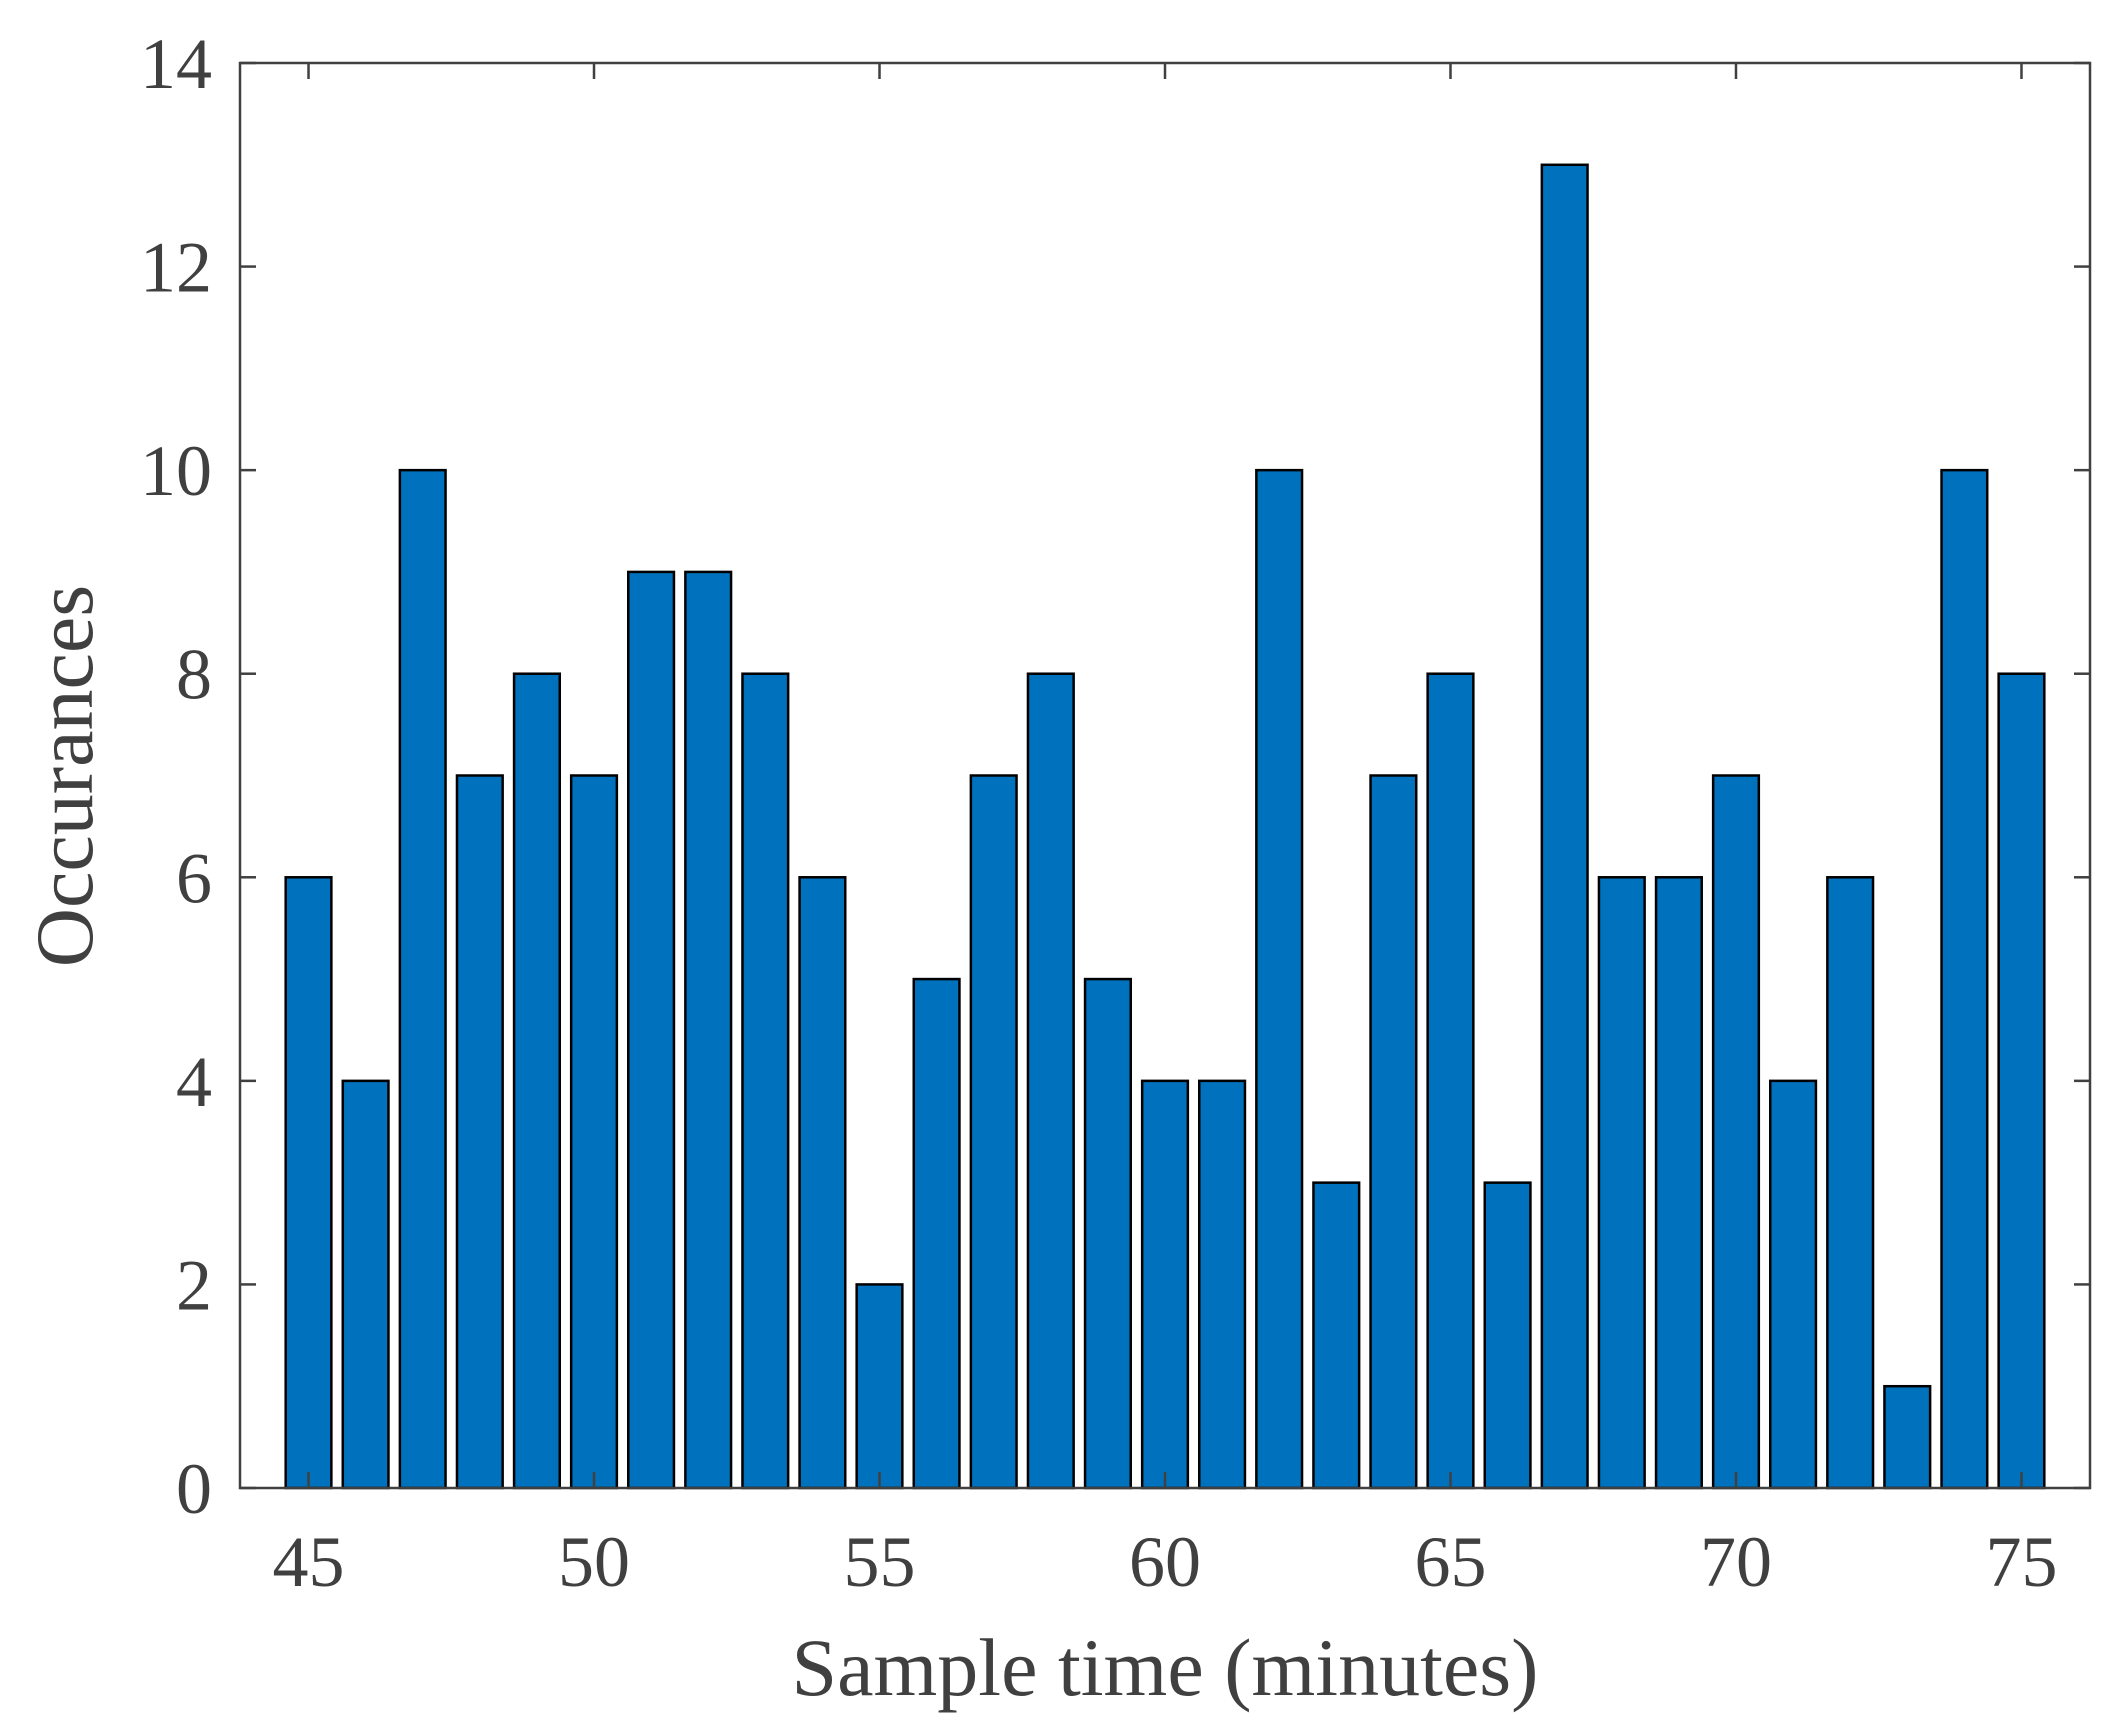 The width and height of the screenshot is (2125, 1733). I want to click on y-tick-label-10: 10, so click(176, 471).